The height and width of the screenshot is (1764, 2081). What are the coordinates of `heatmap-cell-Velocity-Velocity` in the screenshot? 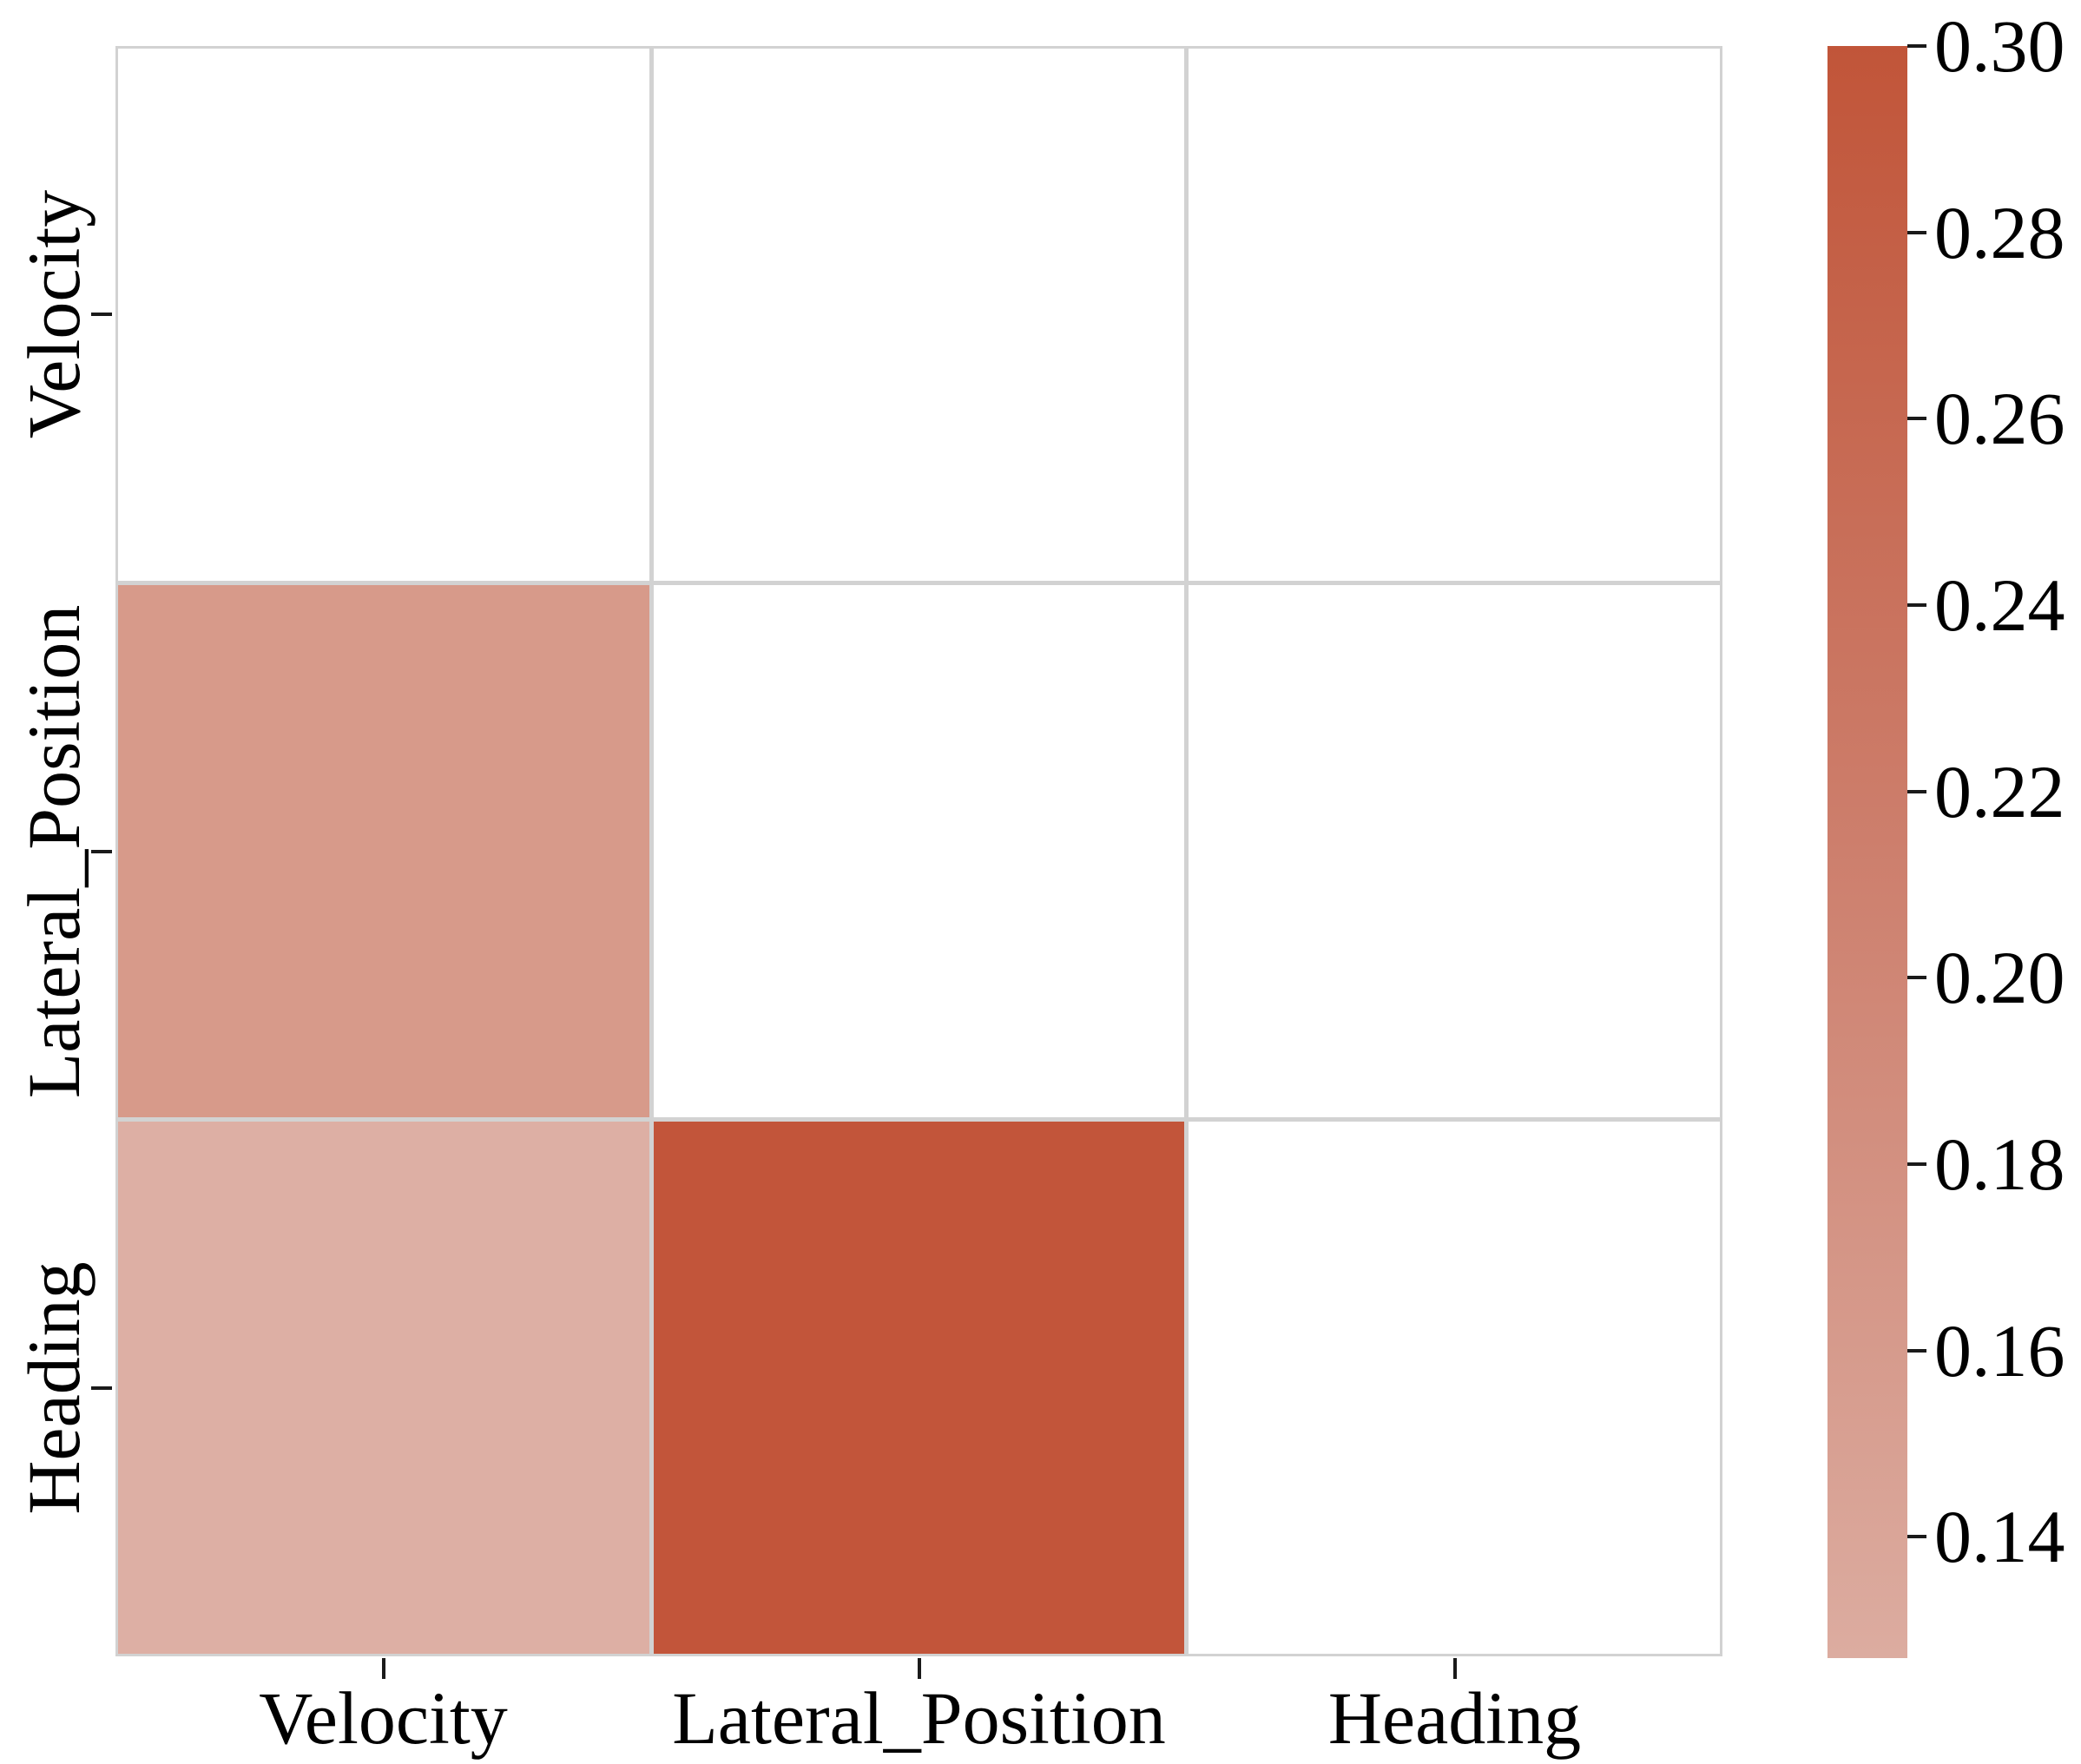 It's located at (383, 315).